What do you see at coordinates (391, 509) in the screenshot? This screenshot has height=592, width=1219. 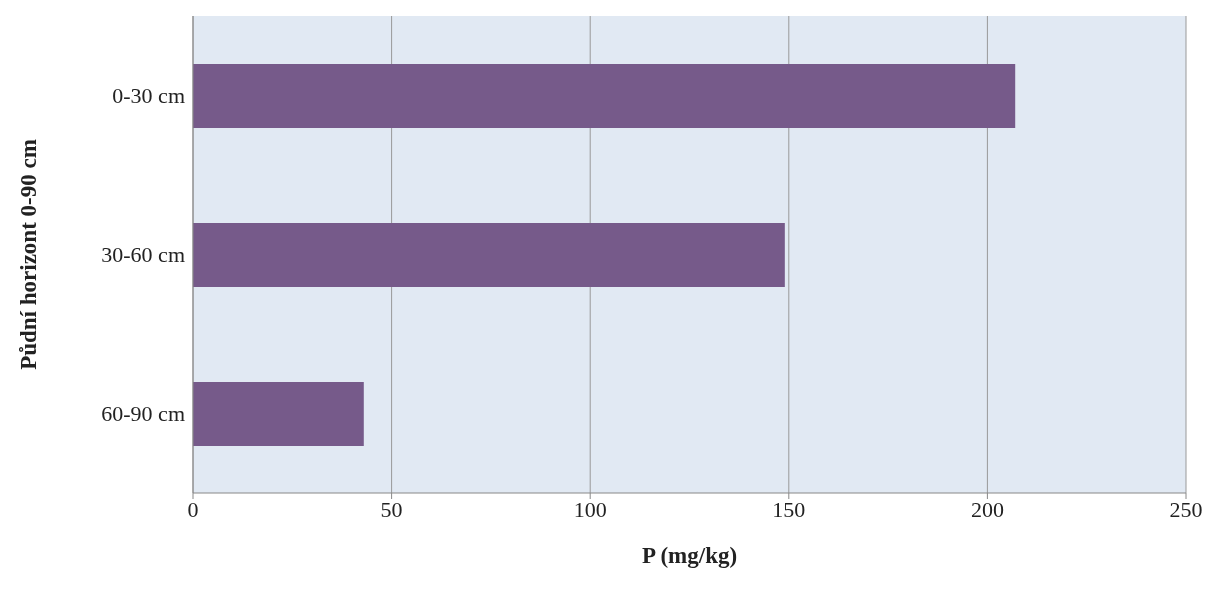 I see `x-tick-label: 50` at bounding box center [391, 509].